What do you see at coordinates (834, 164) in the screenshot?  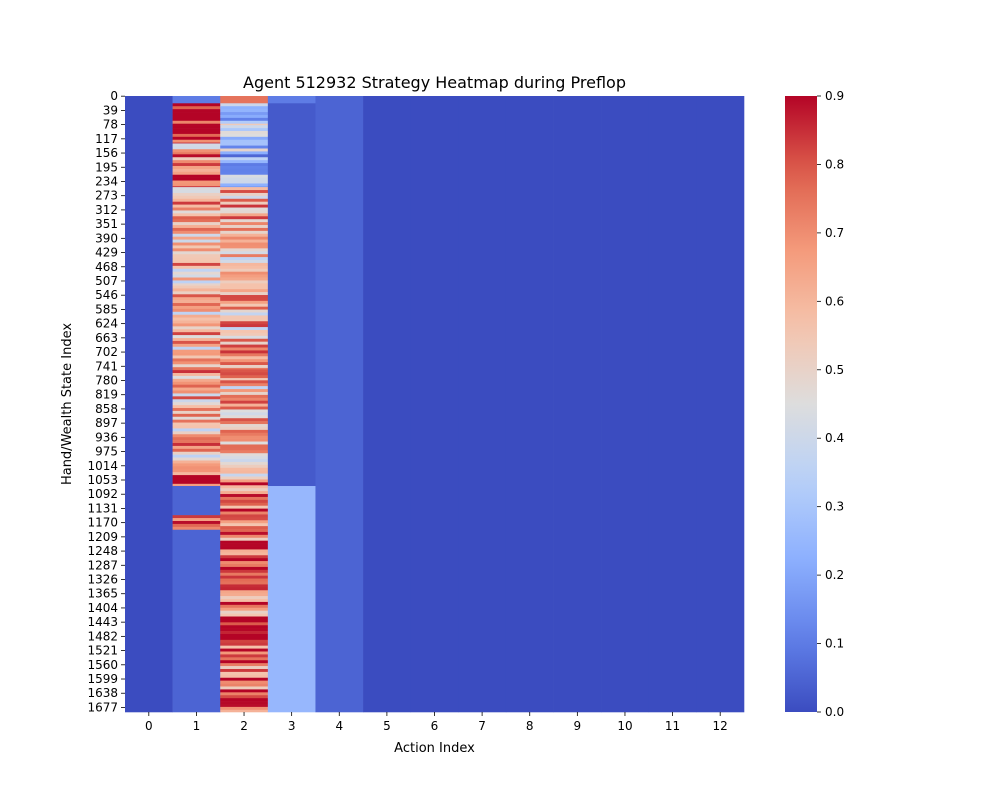 I see `colorbar-tick-label: 0.8` at bounding box center [834, 164].